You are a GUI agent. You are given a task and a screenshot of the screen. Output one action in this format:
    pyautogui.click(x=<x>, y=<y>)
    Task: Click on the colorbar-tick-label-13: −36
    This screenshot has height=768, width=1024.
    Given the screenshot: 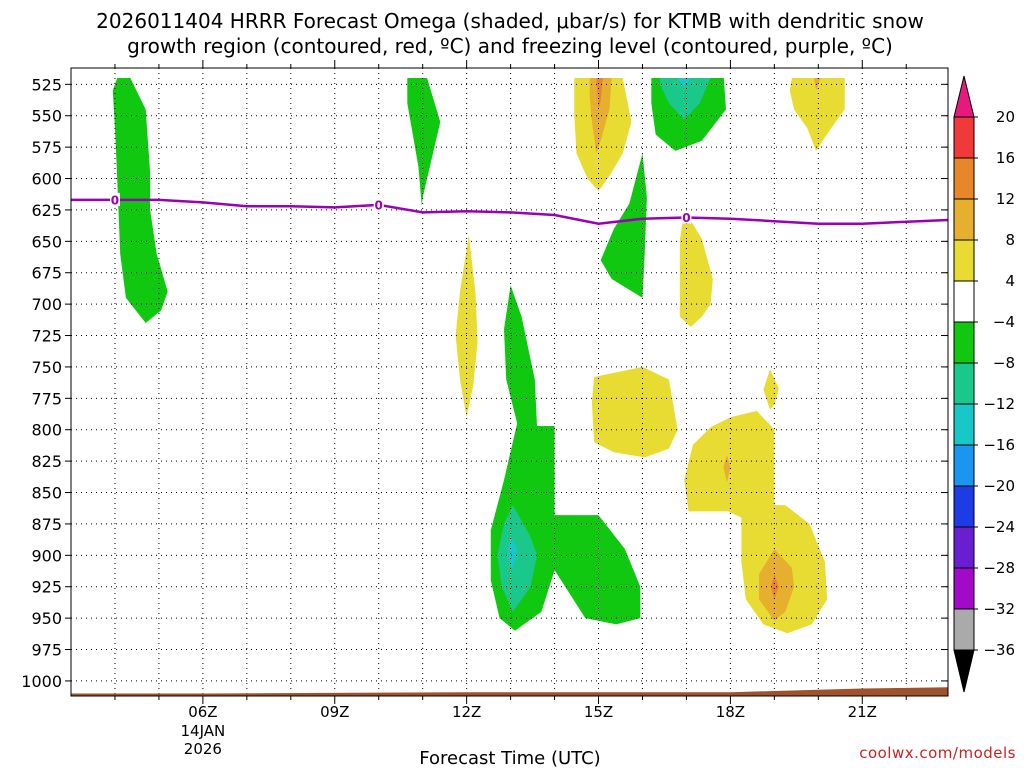 What is the action you would take?
    pyautogui.click(x=999, y=650)
    